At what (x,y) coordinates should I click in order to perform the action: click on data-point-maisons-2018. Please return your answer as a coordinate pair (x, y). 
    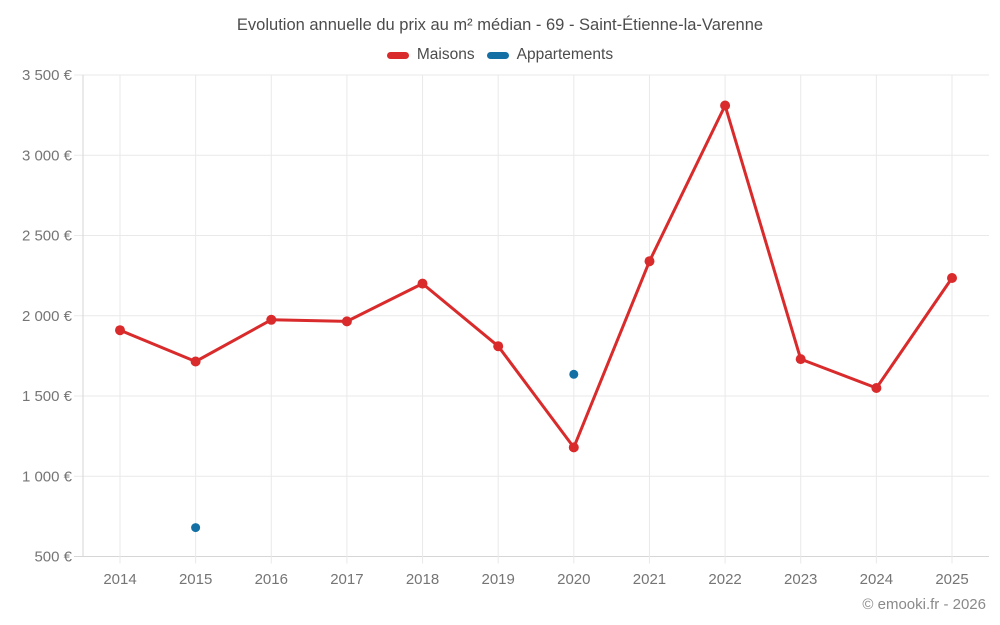
    Looking at the image, I should click on (422, 283).